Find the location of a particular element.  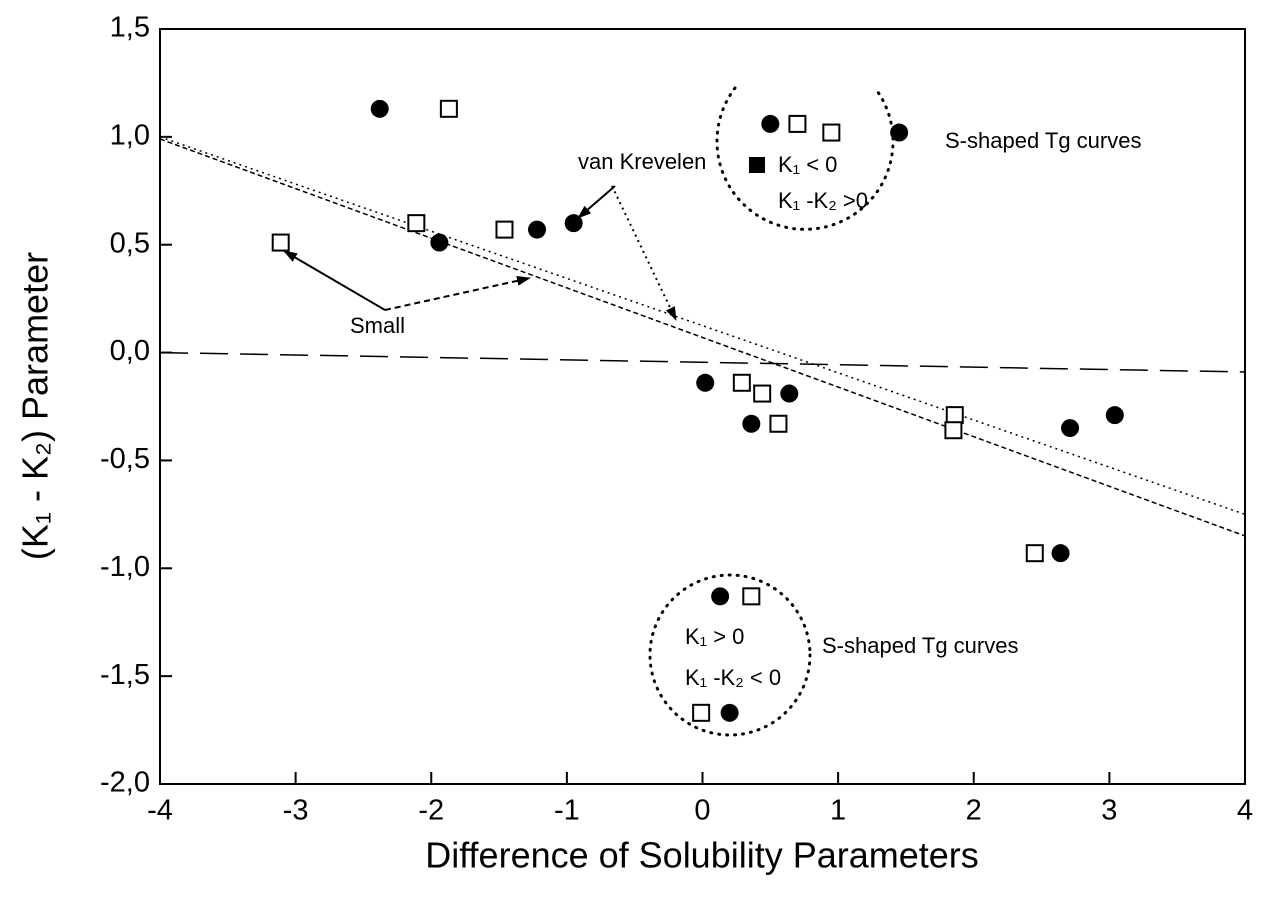

annotation: van Krevelen is located at coordinates (642, 161).